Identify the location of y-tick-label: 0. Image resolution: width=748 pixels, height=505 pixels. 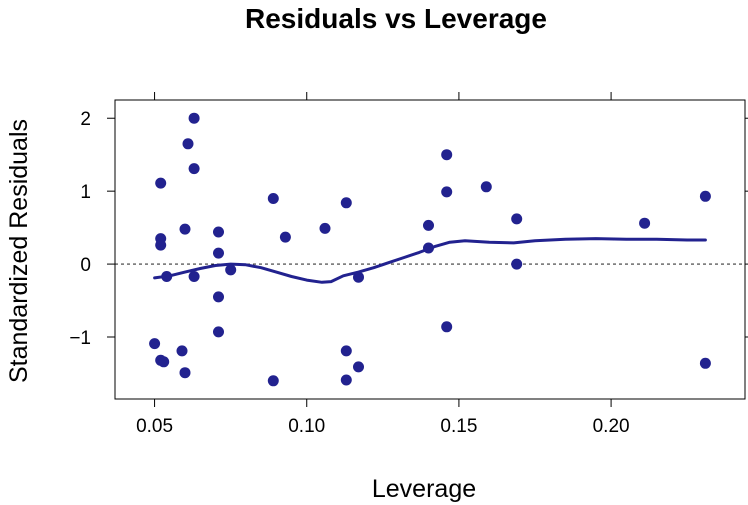
(85, 265).